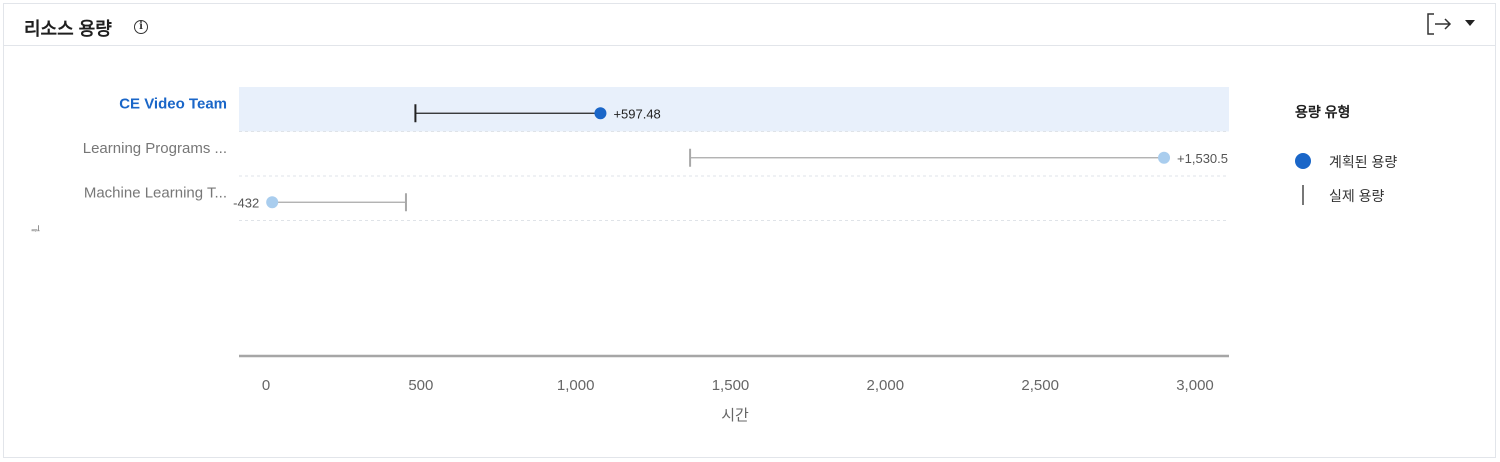 The height and width of the screenshot is (462, 1500). I want to click on legend-bar-icon, so click(1303, 195).